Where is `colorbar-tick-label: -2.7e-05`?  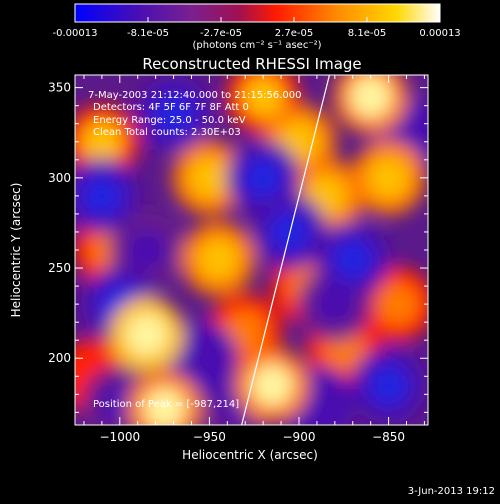 colorbar-tick-label: -2.7e-05 is located at coordinates (221, 33).